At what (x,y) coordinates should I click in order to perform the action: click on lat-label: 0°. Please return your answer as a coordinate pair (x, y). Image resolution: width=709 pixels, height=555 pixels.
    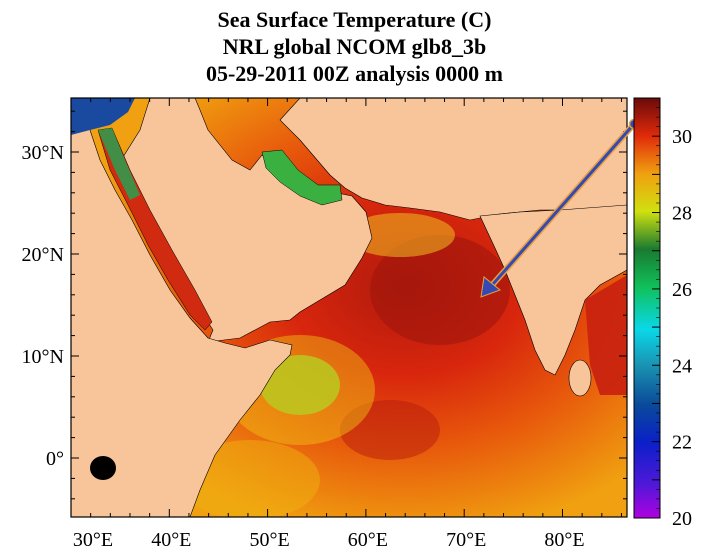
    Looking at the image, I should click on (55, 459).